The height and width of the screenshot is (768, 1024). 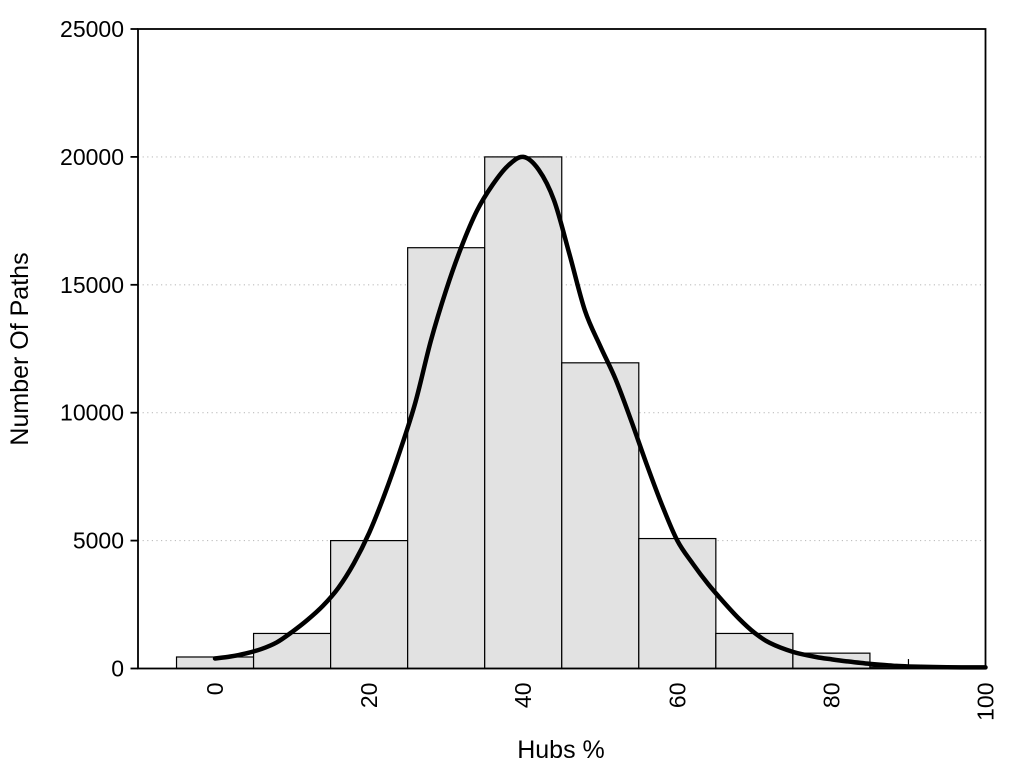 What do you see at coordinates (523, 696) in the screenshot?
I see `x-tick-label: 40` at bounding box center [523, 696].